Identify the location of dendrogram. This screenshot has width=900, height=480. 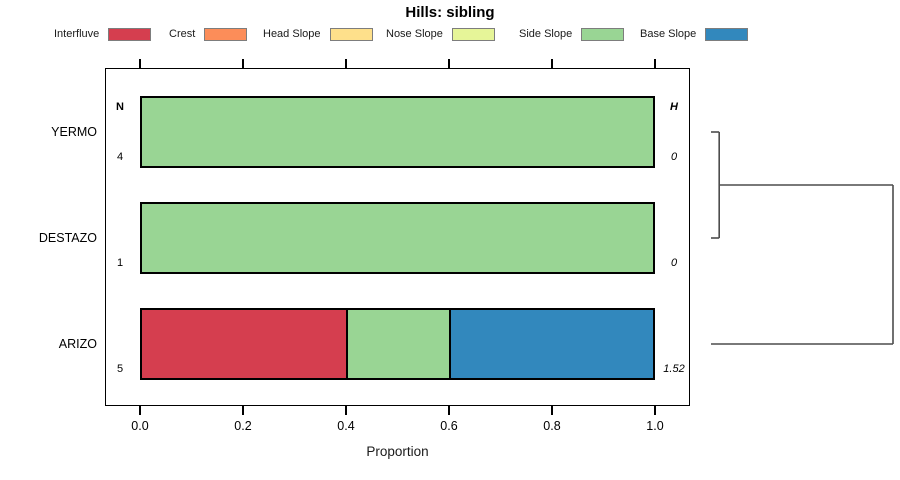
(802, 238).